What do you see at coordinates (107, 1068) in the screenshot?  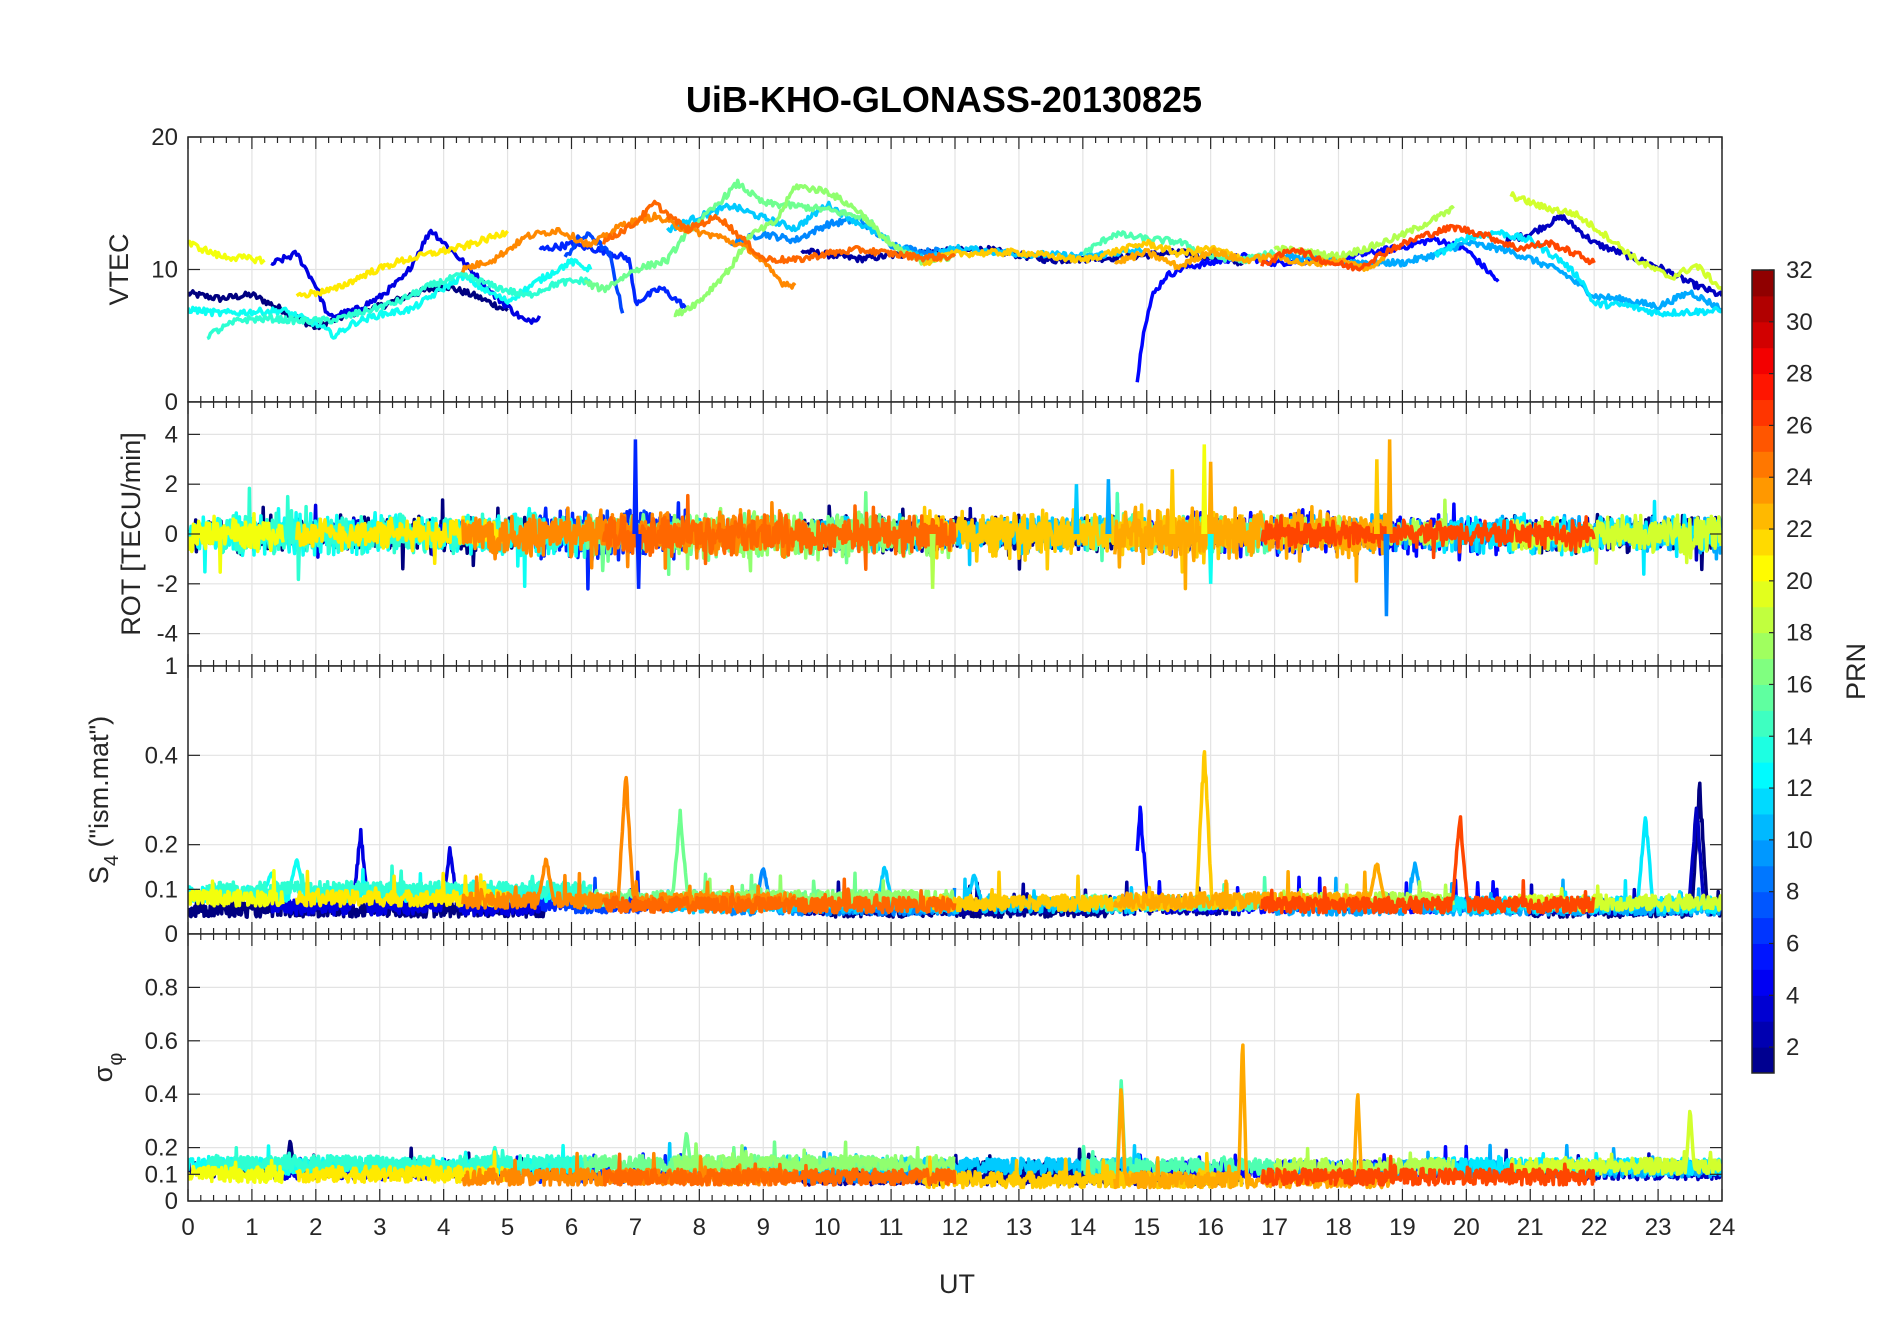 I see `y-axis-label: σφ` at bounding box center [107, 1068].